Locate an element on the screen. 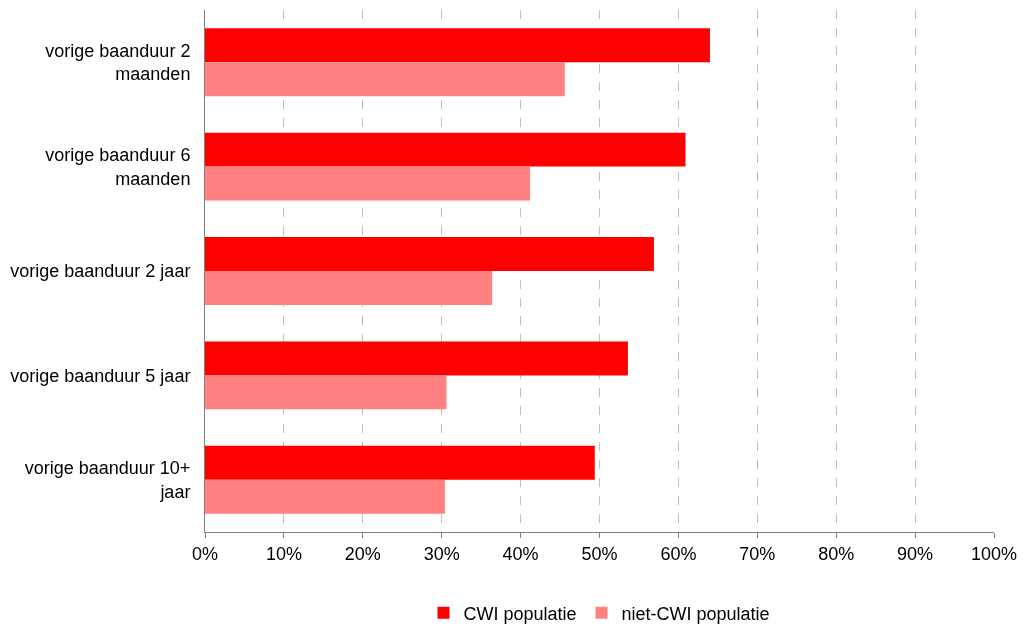  x-tick-label: 20% is located at coordinates (362, 553).